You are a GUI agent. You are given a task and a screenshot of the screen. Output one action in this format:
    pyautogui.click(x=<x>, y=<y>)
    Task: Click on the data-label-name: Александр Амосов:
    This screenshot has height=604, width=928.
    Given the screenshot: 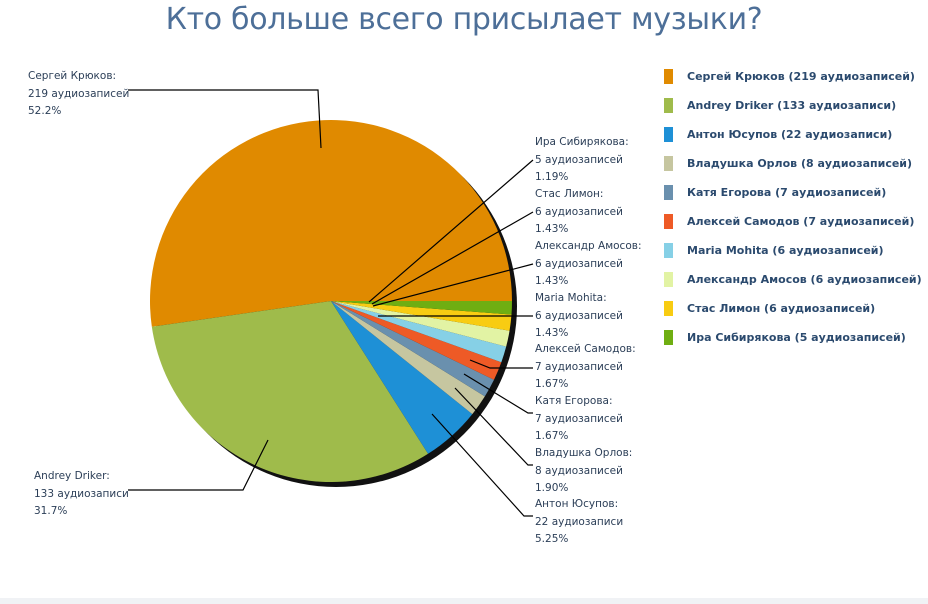 What is the action you would take?
    pyautogui.click(x=588, y=246)
    